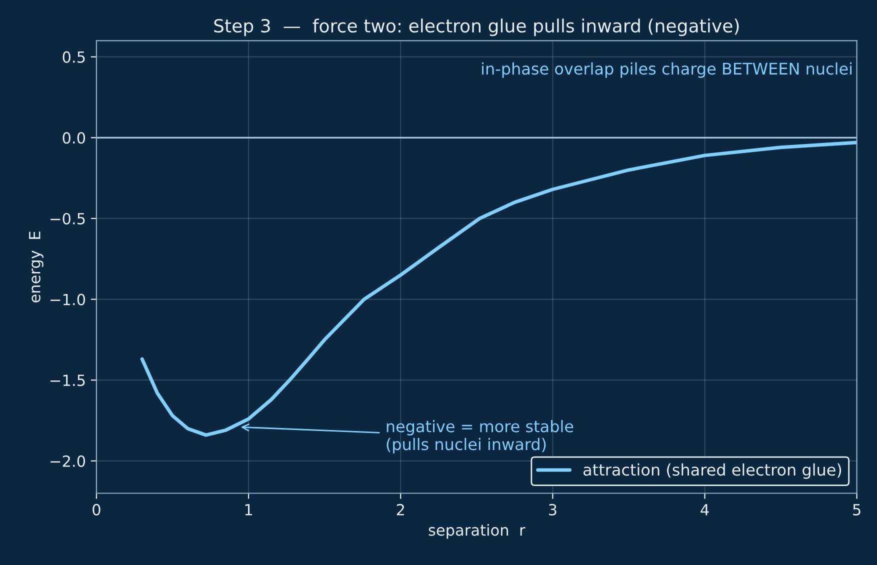 This screenshot has width=877, height=565. What do you see at coordinates (477, 531) in the screenshot?
I see `x-axis-title: separation r` at bounding box center [477, 531].